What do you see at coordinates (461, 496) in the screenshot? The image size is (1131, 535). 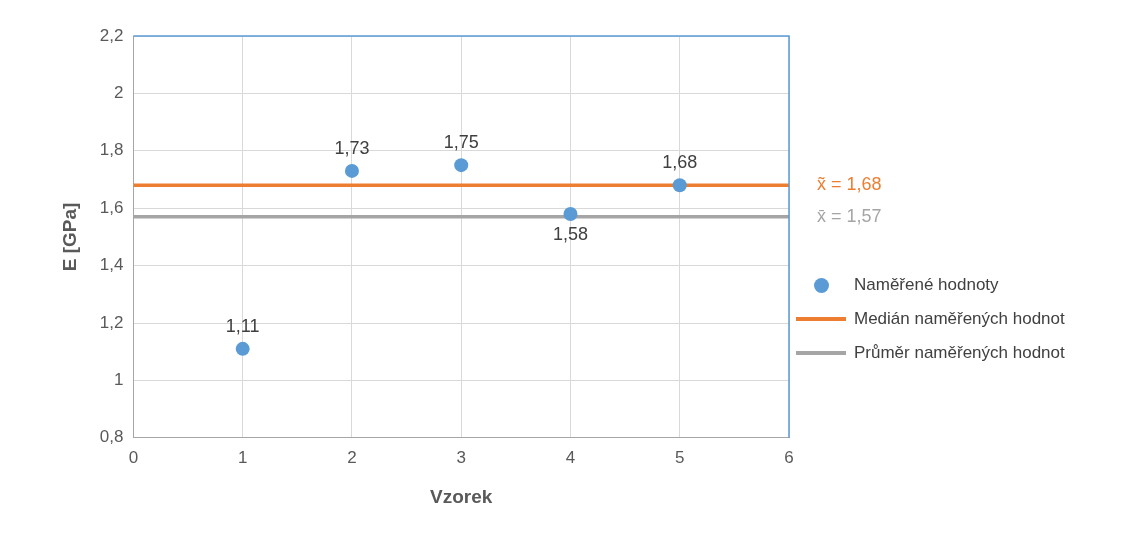 I see `x-axis-title: Vzorek` at bounding box center [461, 496].